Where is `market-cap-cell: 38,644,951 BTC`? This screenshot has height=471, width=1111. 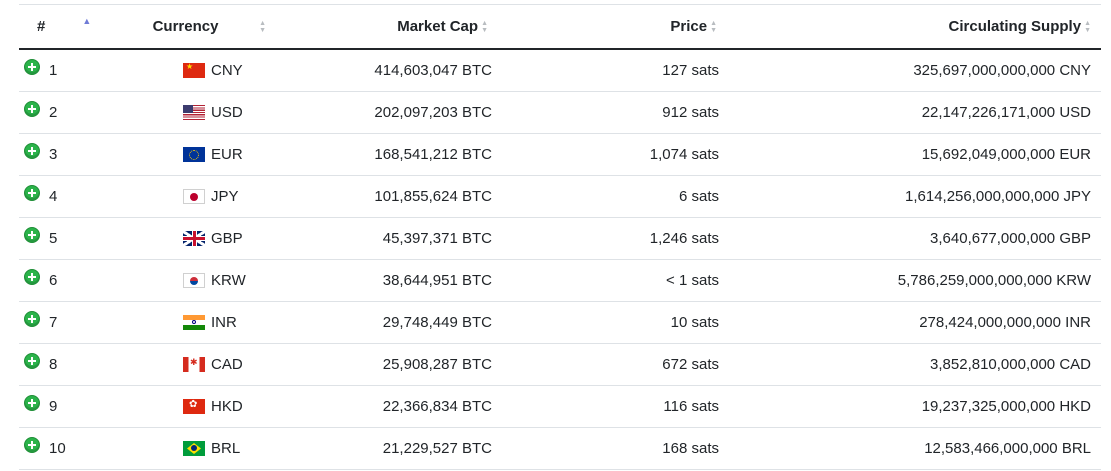 market-cap-cell: 38,644,951 BTC is located at coordinates (385, 280).